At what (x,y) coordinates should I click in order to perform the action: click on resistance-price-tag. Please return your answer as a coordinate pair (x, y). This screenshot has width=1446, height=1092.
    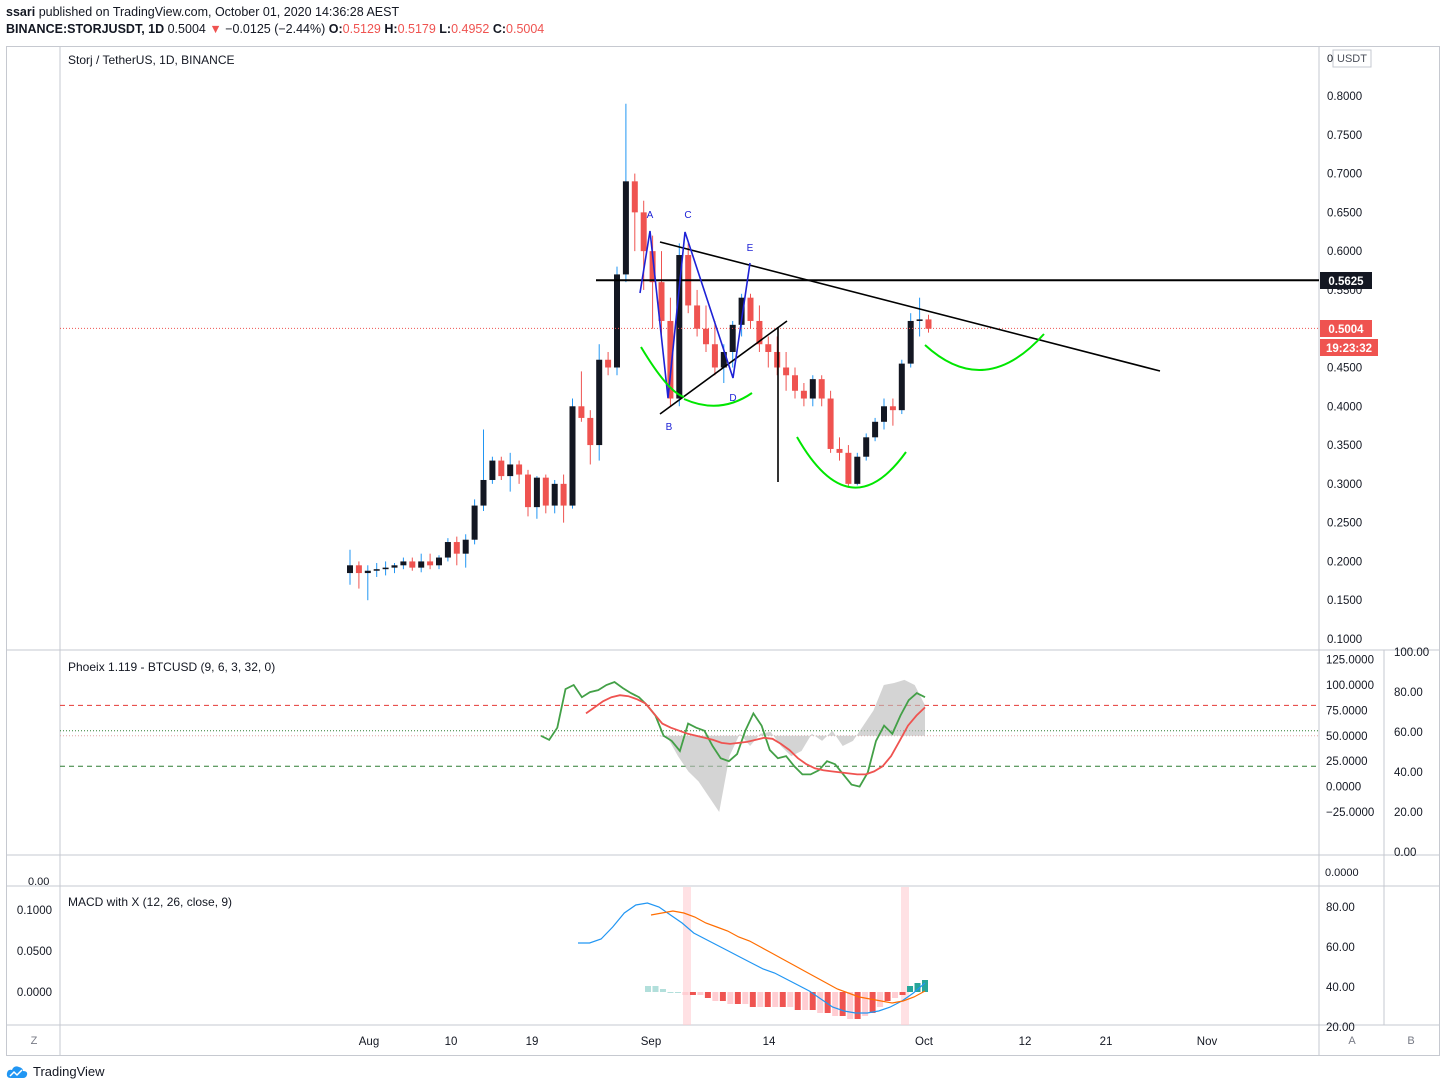
    Looking at the image, I should click on (1346, 280).